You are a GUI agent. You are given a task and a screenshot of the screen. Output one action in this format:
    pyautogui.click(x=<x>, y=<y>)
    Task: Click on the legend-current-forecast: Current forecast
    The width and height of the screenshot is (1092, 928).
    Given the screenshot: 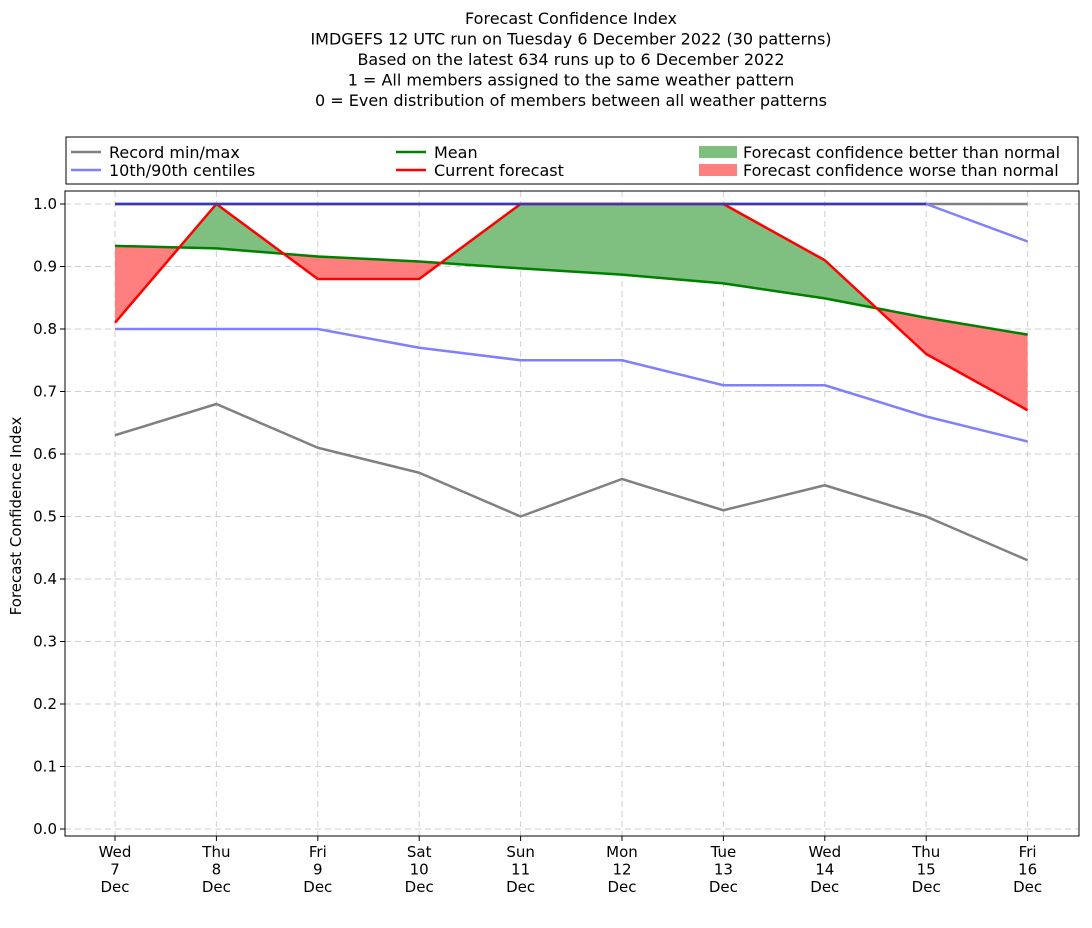 What is the action you would take?
    pyautogui.click(x=480, y=170)
    